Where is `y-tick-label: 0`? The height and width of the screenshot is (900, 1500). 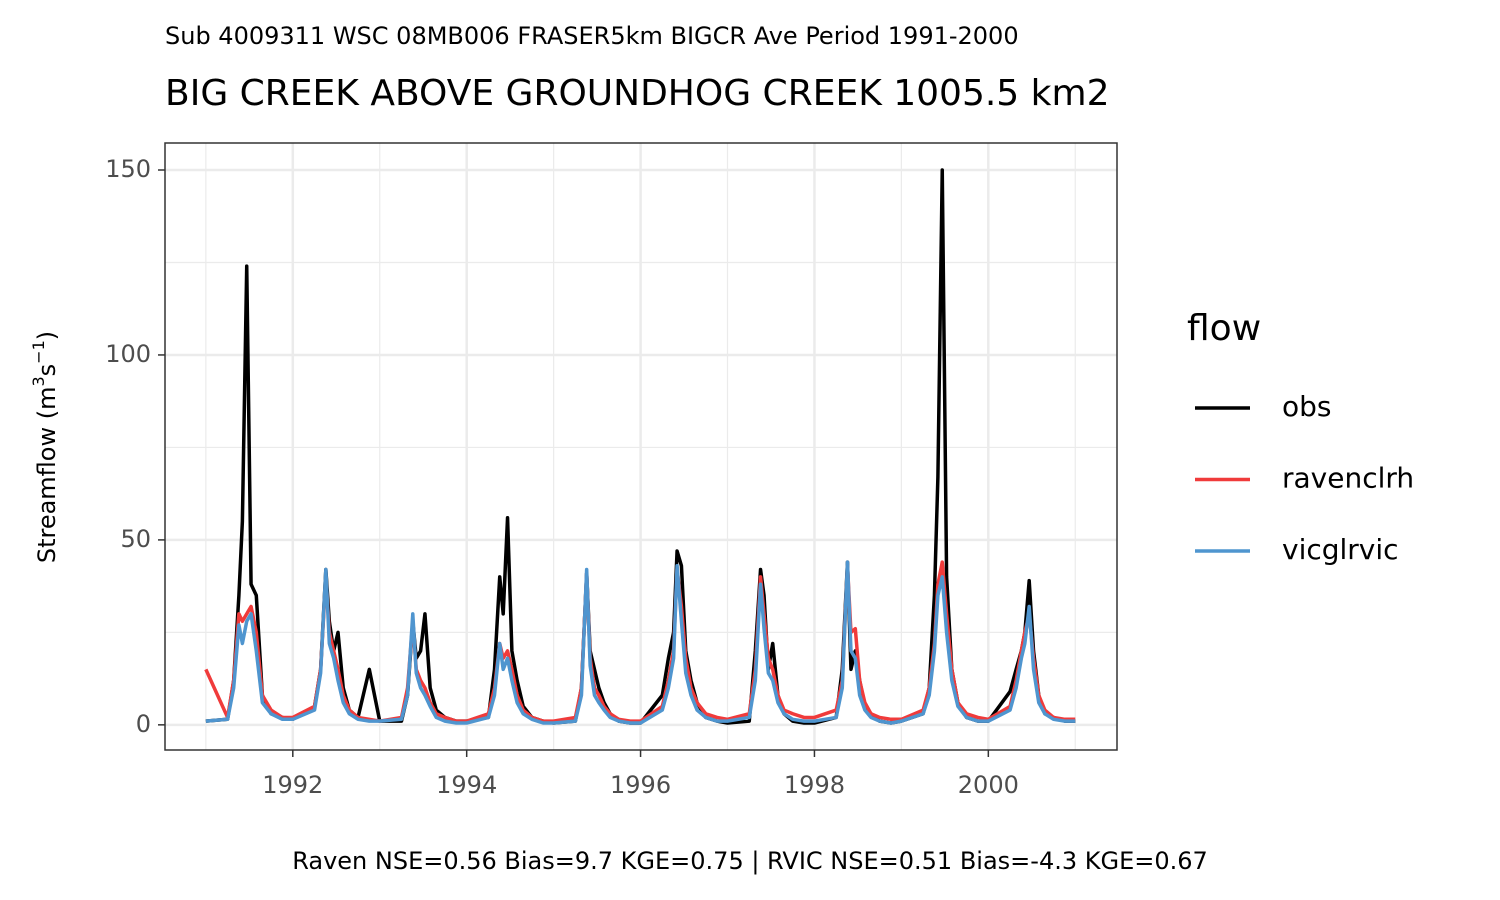 y-tick-label: 0 is located at coordinates (143, 724).